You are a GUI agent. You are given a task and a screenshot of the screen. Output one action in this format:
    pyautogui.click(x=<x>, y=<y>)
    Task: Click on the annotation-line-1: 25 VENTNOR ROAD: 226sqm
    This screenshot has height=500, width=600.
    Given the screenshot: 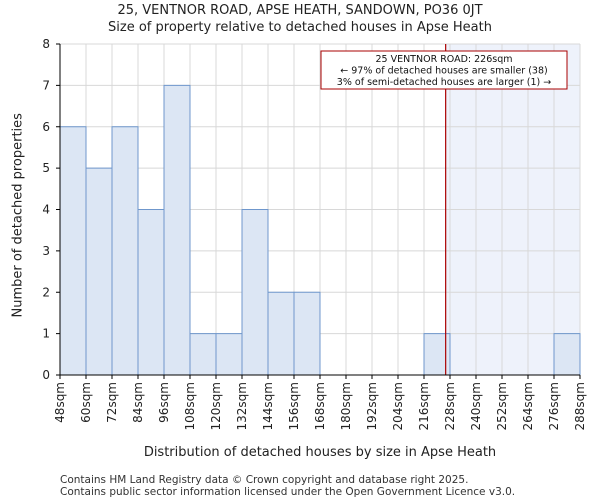 What is the action you would take?
    pyautogui.click(x=443, y=59)
    